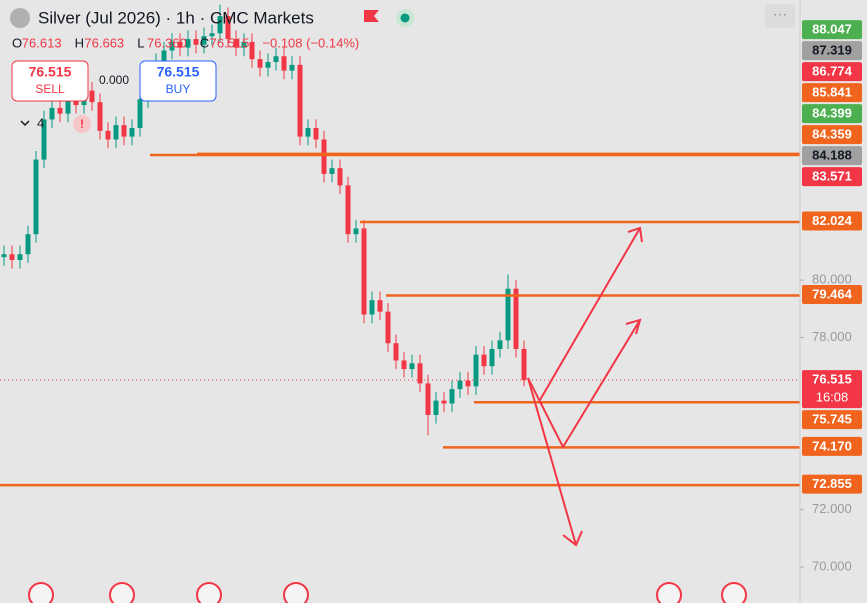 This screenshot has width=867, height=603. What do you see at coordinates (178, 72) in the screenshot?
I see `buy-price: 76.515` at bounding box center [178, 72].